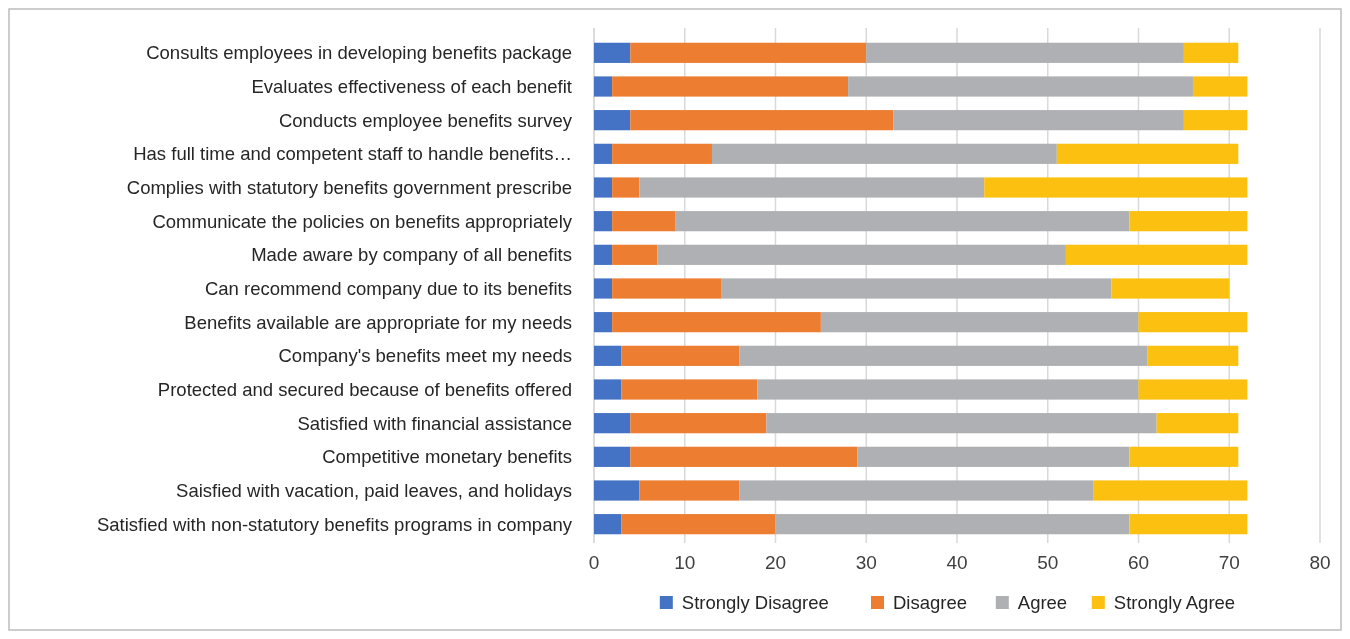 The height and width of the screenshot is (639, 1350). What do you see at coordinates (1229, 562) in the screenshot?
I see `x-tick-label: 70` at bounding box center [1229, 562].